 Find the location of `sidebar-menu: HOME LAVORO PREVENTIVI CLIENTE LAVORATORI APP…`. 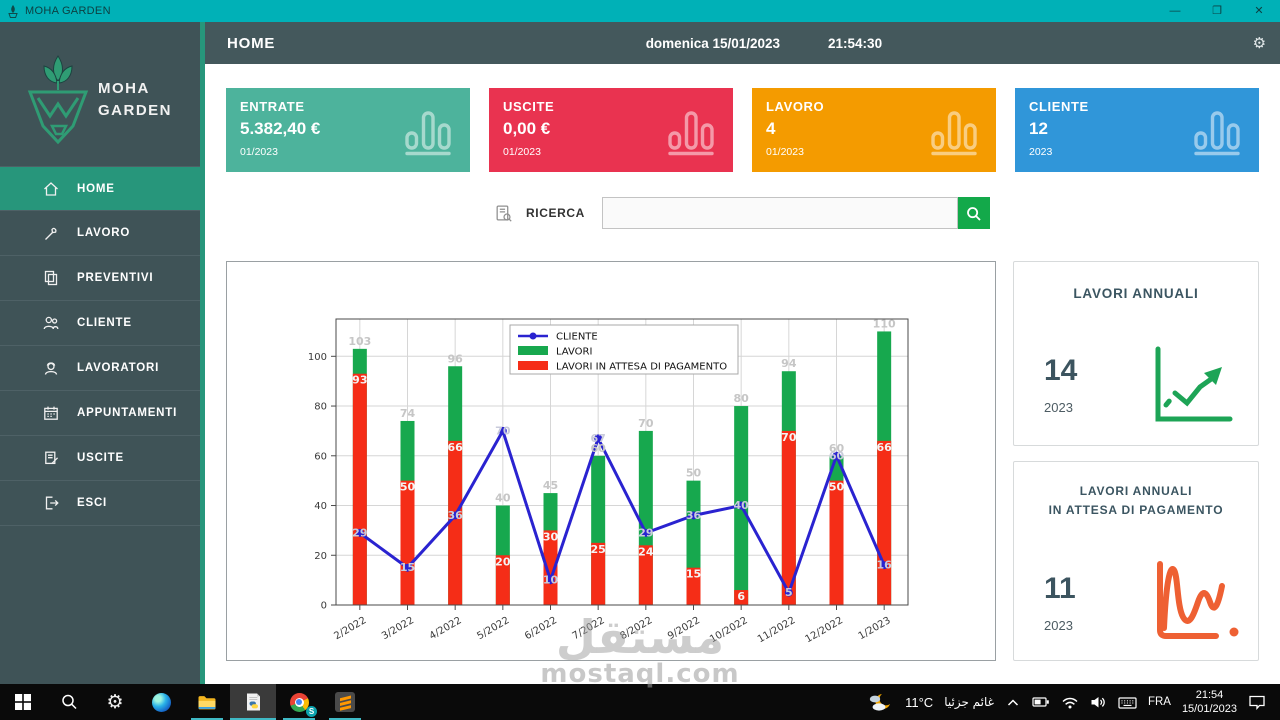

sidebar-menu: HOME LAVORO PREVENTIVI CLIENTE LAVORATORI APP… is located at coordinates (100, 346).